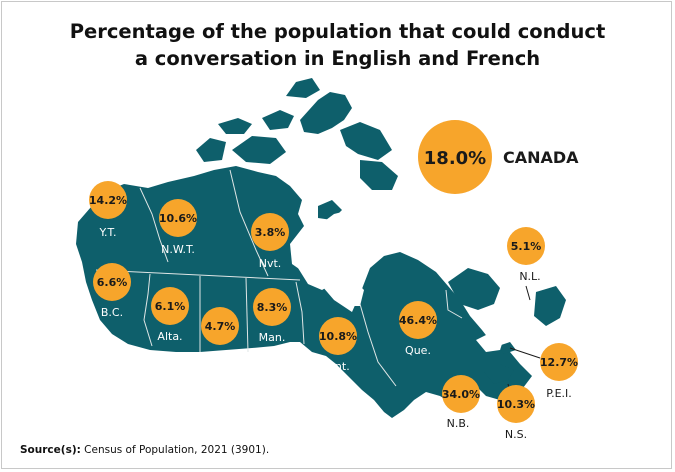 This screenshot has height=472, width=675. I want to click on border-60th-parallel, so click(198, 275).